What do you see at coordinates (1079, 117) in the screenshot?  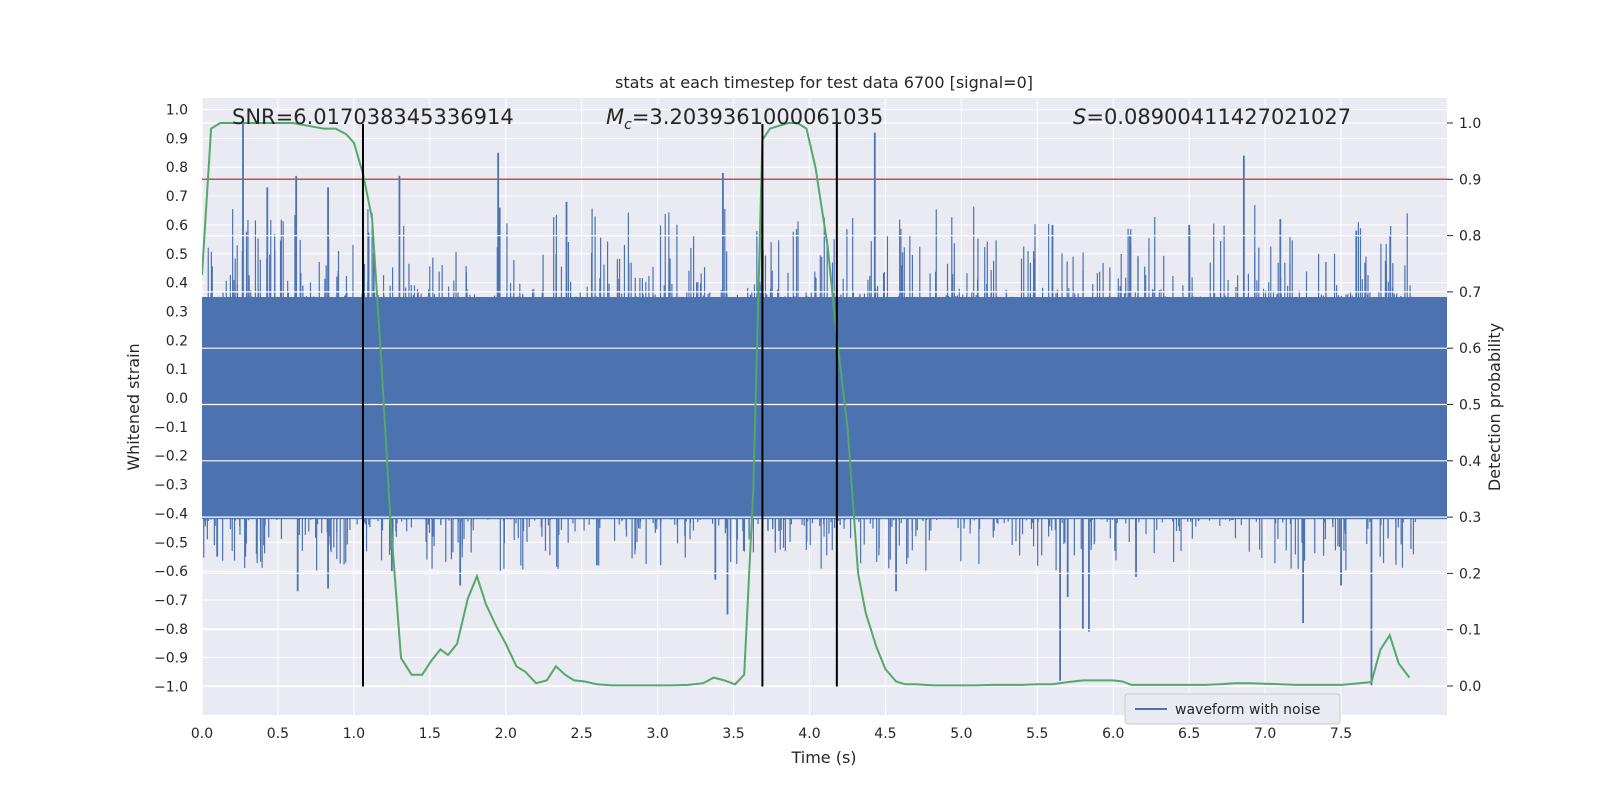 I see `s-symbol: S` at bounding box center [1079, 117].